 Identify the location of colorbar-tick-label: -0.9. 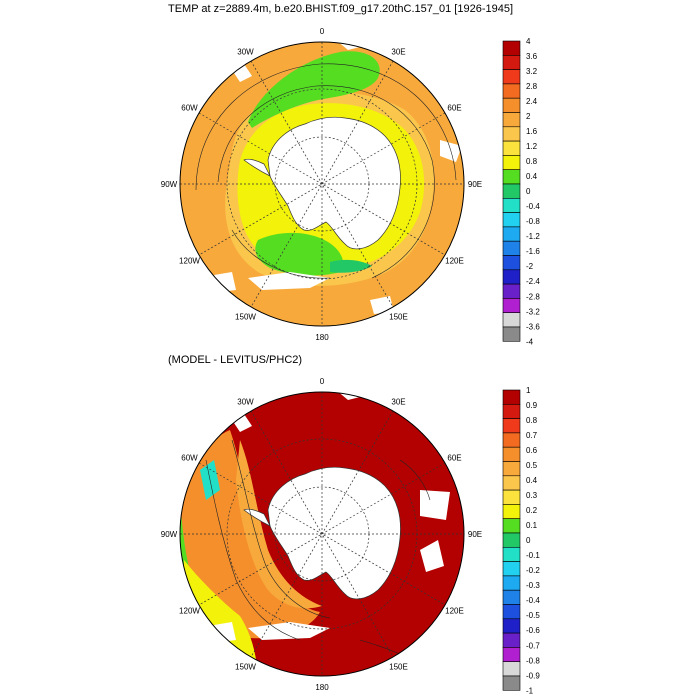
(533, 675).